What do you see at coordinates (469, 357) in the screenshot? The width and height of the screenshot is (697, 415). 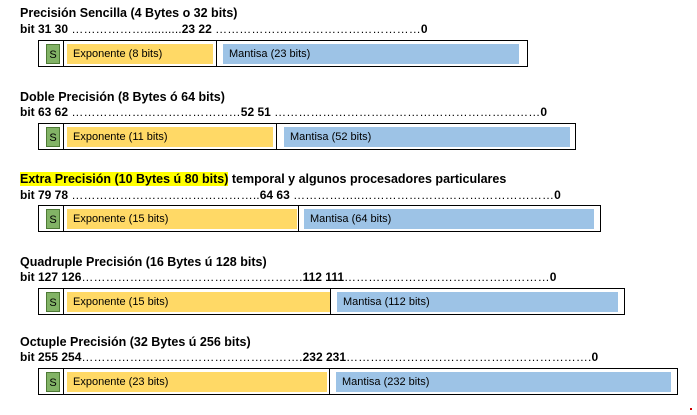 I see `bit-dots: …………………………………………………….` at bounding box center [469, 357].